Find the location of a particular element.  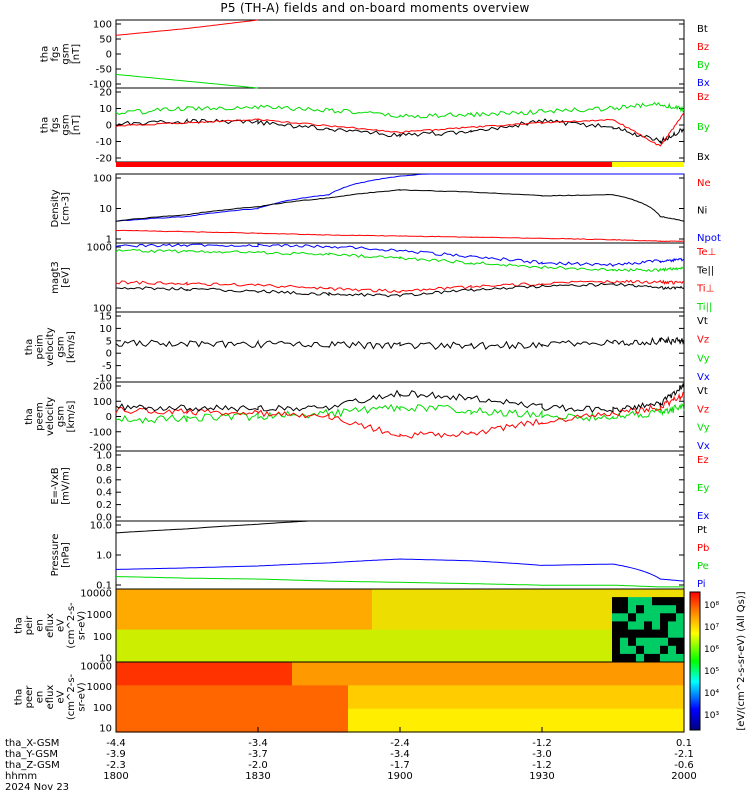

legend-label: Ti⊥ is located at coordinates (705, 289).